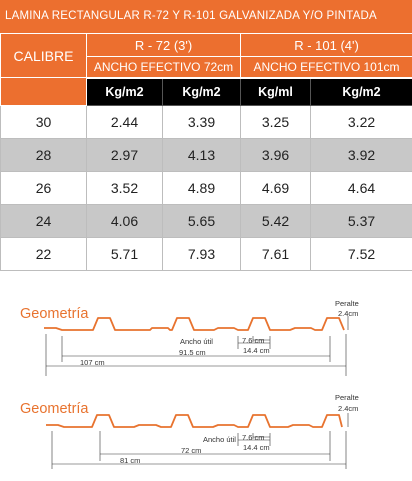 Image resolution: width=412 pixels, height=481 pixels. What do you see at coordinates (191, 450) in the screenshot?
I see `dimension-mid: 72 cm` at bounding box center [191, 450].